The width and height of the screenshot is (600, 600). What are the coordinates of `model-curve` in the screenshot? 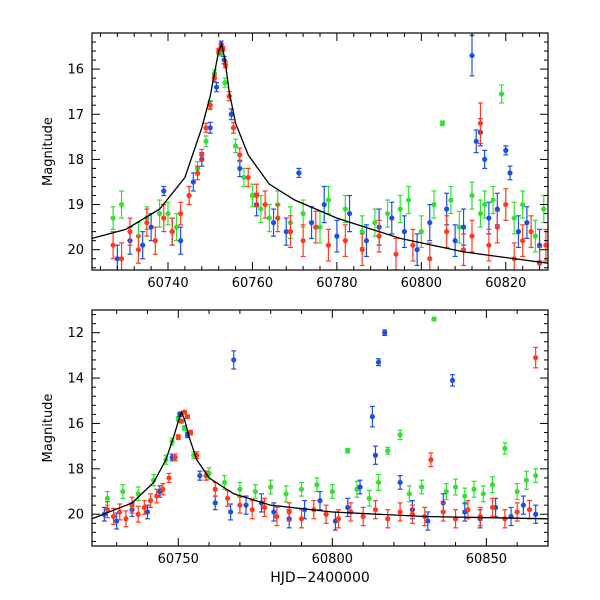 It's located at (320, 465).